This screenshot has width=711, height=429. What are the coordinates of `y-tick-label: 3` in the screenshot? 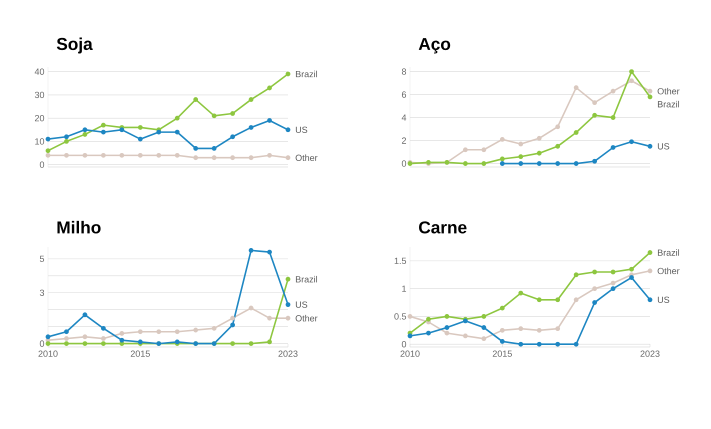 It's located at (42, 293).